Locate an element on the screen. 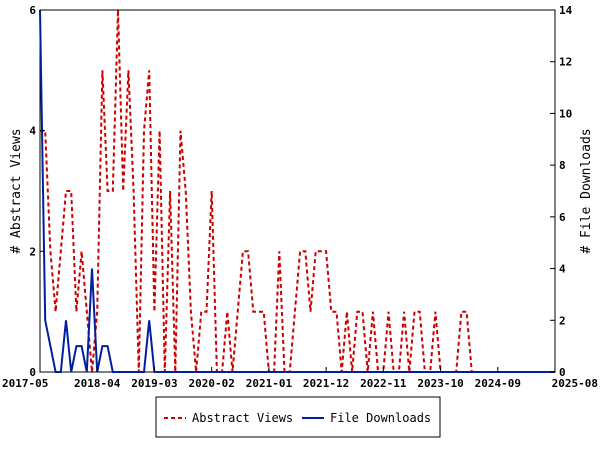 The image size is (600, 450). y-tick-label: 4 is located at coordinates (32, 131).